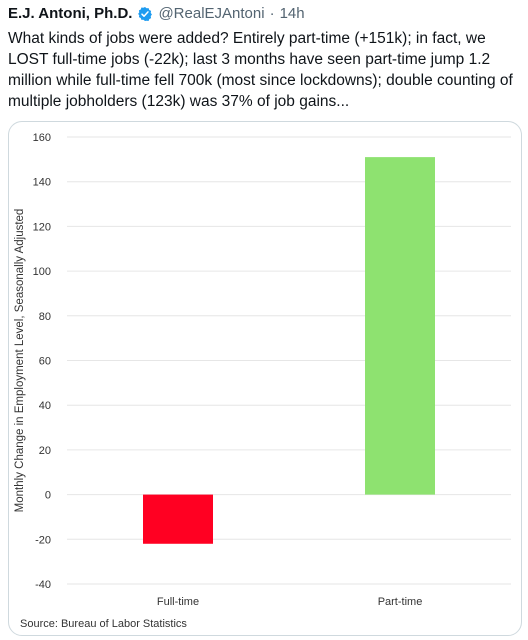 The image size is (528, 640). I want to click on y-tick-label: 120, so click(42, 227).